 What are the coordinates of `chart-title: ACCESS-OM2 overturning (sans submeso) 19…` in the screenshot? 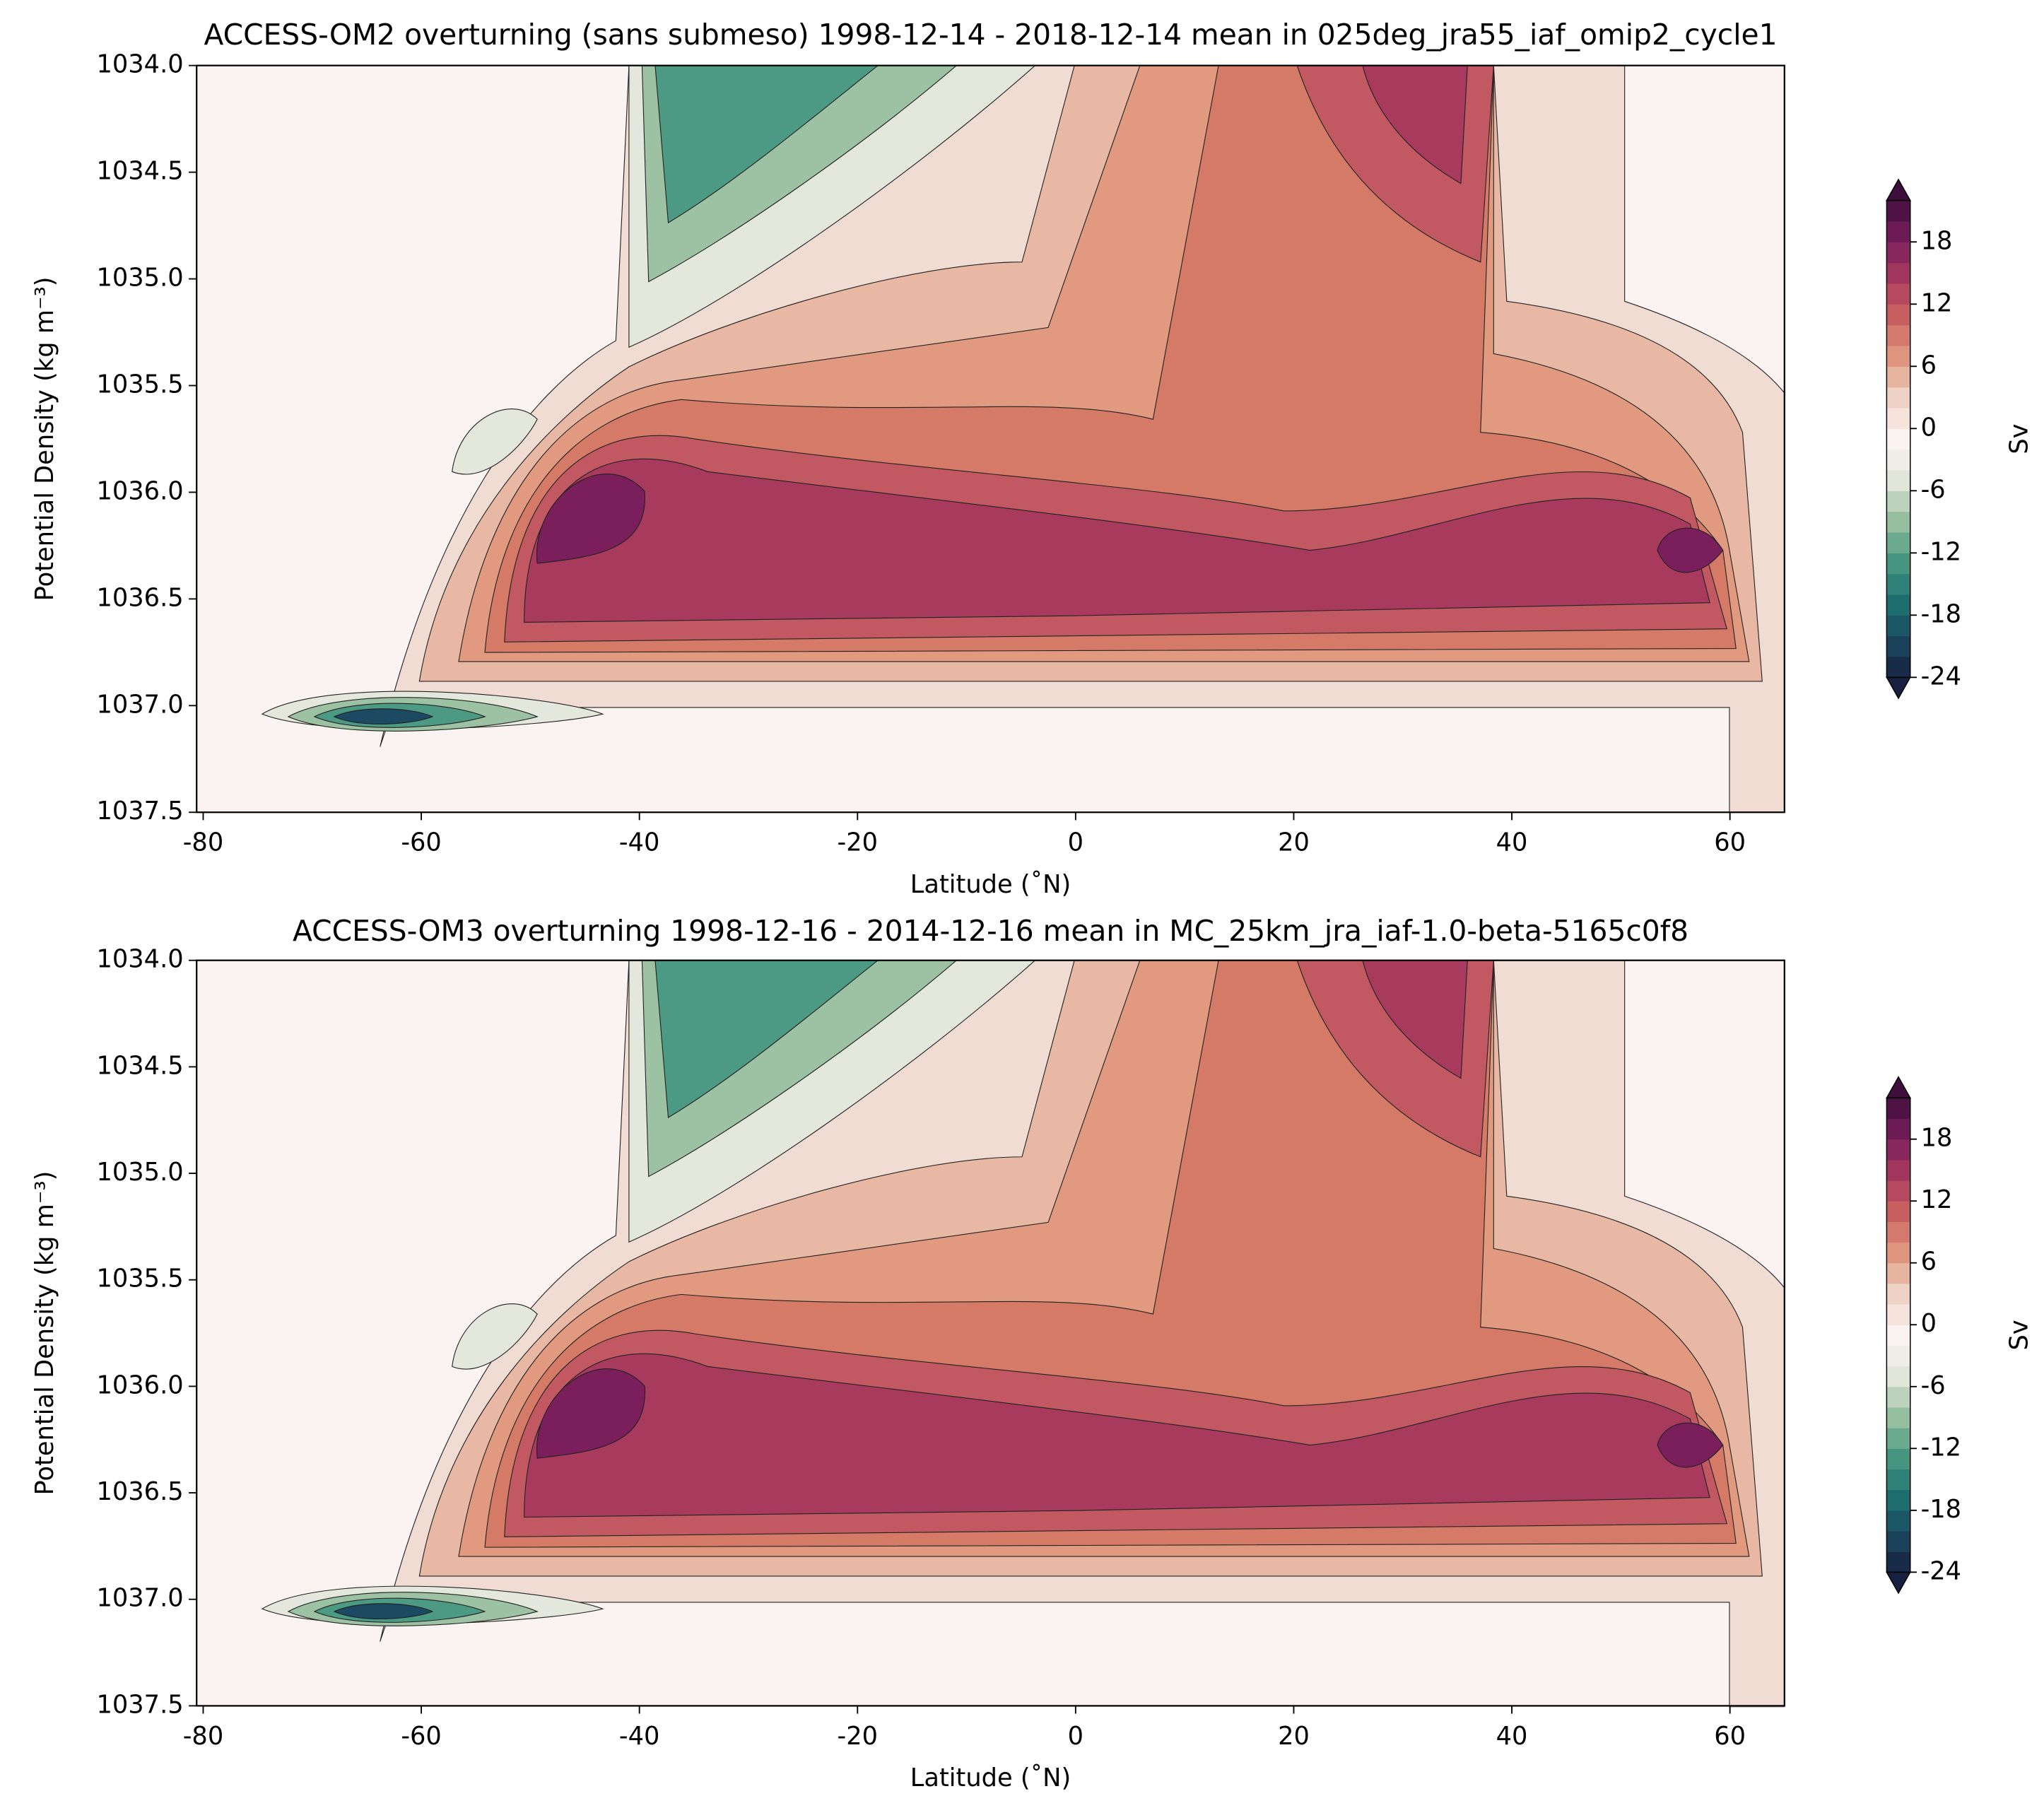 It's located at (991, 35).